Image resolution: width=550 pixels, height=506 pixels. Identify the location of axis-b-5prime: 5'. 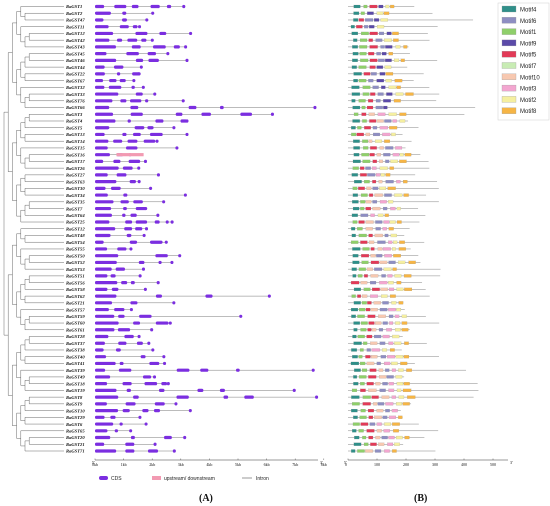
(345, 462).